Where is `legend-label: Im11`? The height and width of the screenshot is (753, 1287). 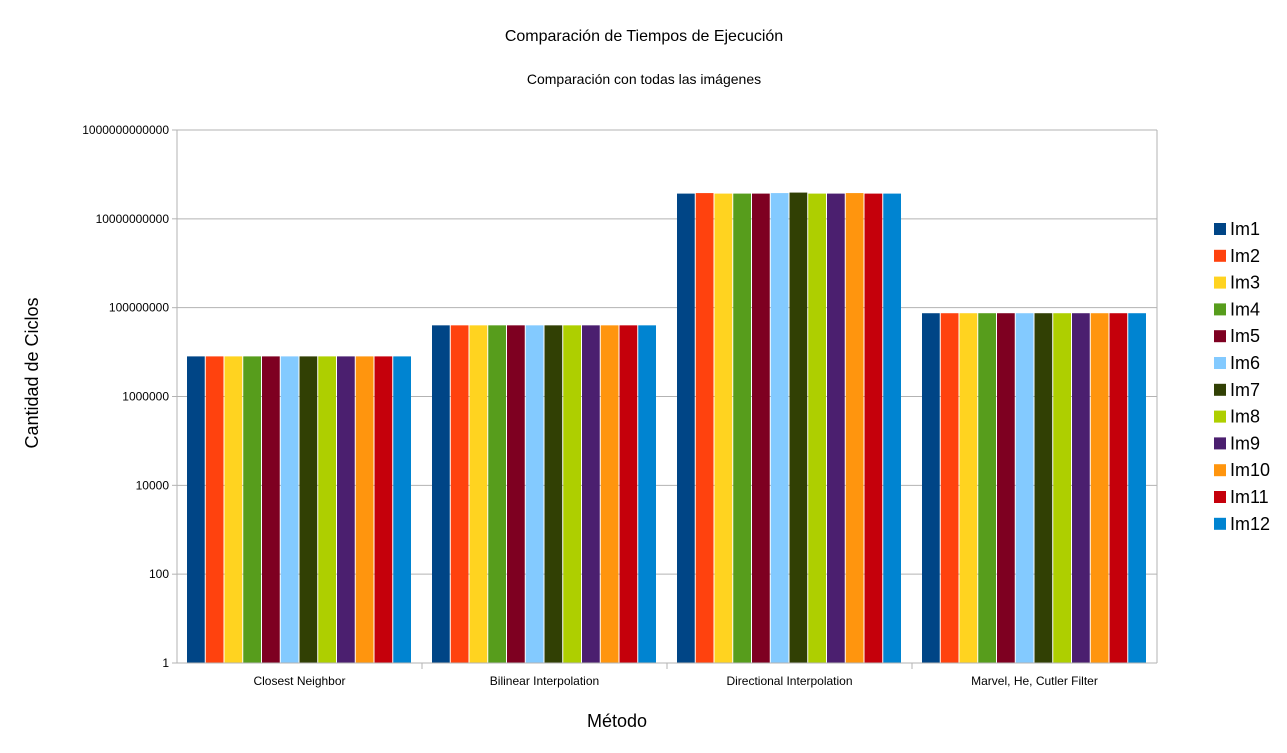 legend-label: Im11 is located at coordinates (1249, 497).